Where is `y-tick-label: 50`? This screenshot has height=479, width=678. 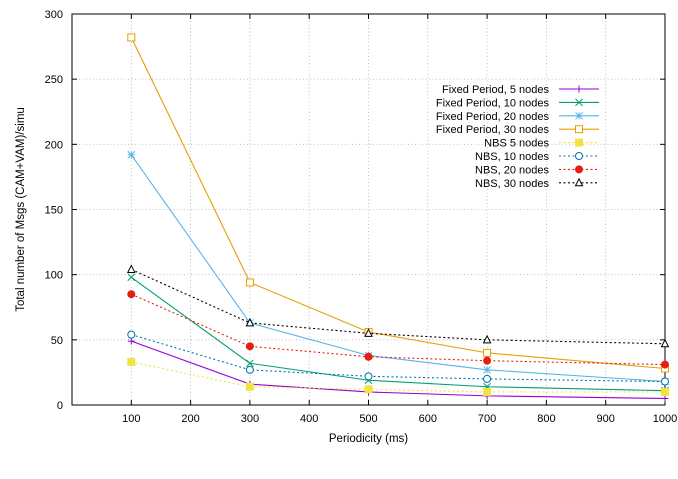
y-tick-label: 50 is located at coordinates (57, 341).